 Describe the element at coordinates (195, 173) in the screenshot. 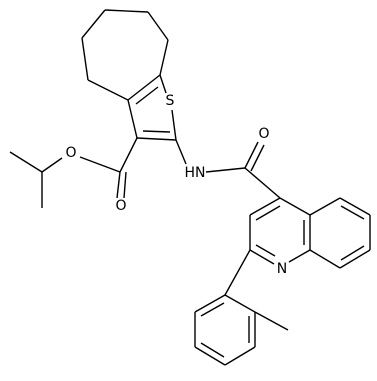

I see `atom-label: HN` at that location.